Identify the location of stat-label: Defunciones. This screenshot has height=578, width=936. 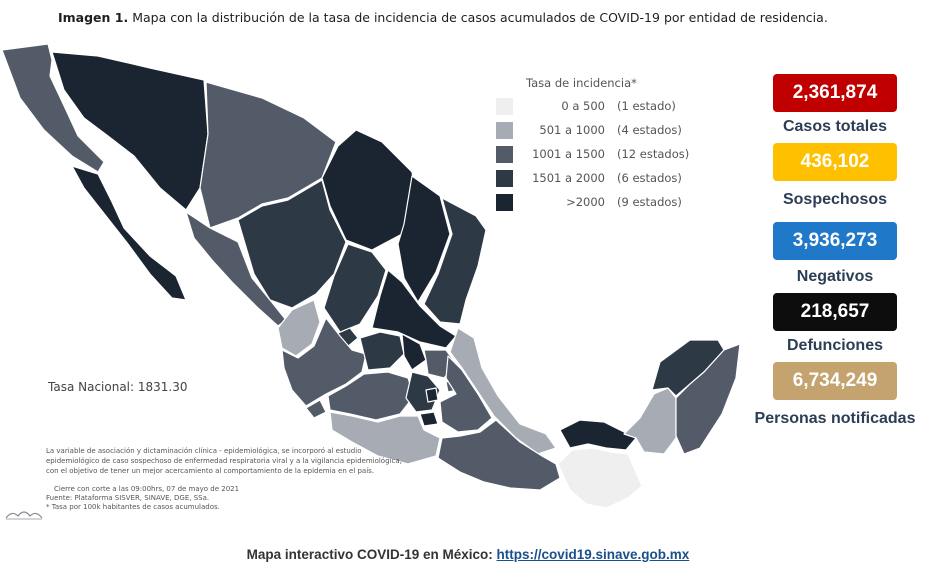
(834, 345).